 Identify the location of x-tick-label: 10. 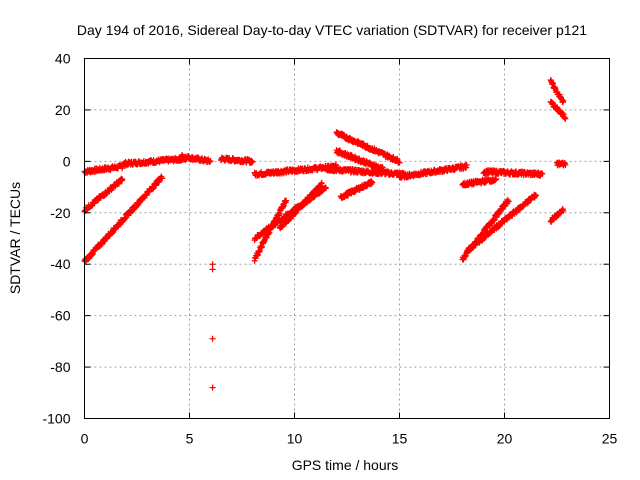
(295, 439).